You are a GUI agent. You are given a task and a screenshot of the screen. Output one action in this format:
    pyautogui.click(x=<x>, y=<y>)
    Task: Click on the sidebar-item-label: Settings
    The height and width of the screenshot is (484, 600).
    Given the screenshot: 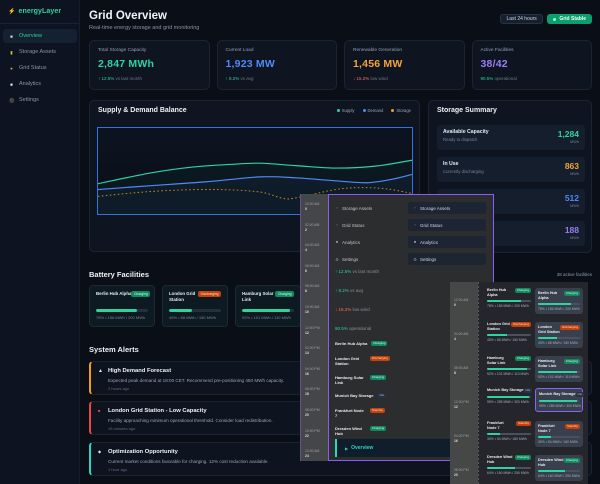 What is the action you would take?
    pyautogui.click(x=29, y=100)
    